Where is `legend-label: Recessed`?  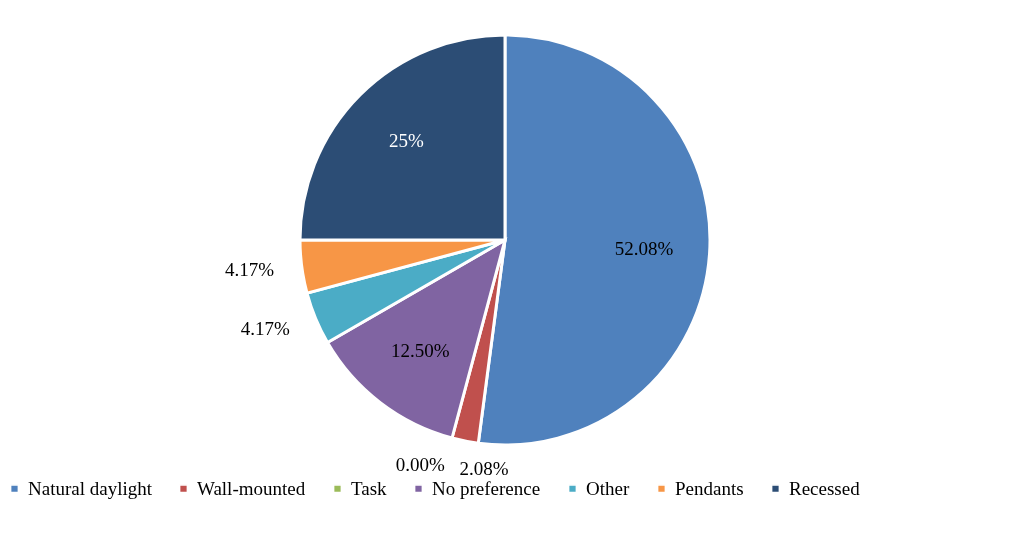
legend-label: Recessed is located at coordinates (825, 488).